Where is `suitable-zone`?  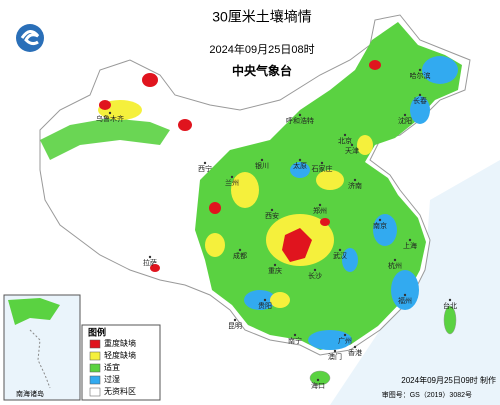 suitable-zone is located at coordinates (105, 139).